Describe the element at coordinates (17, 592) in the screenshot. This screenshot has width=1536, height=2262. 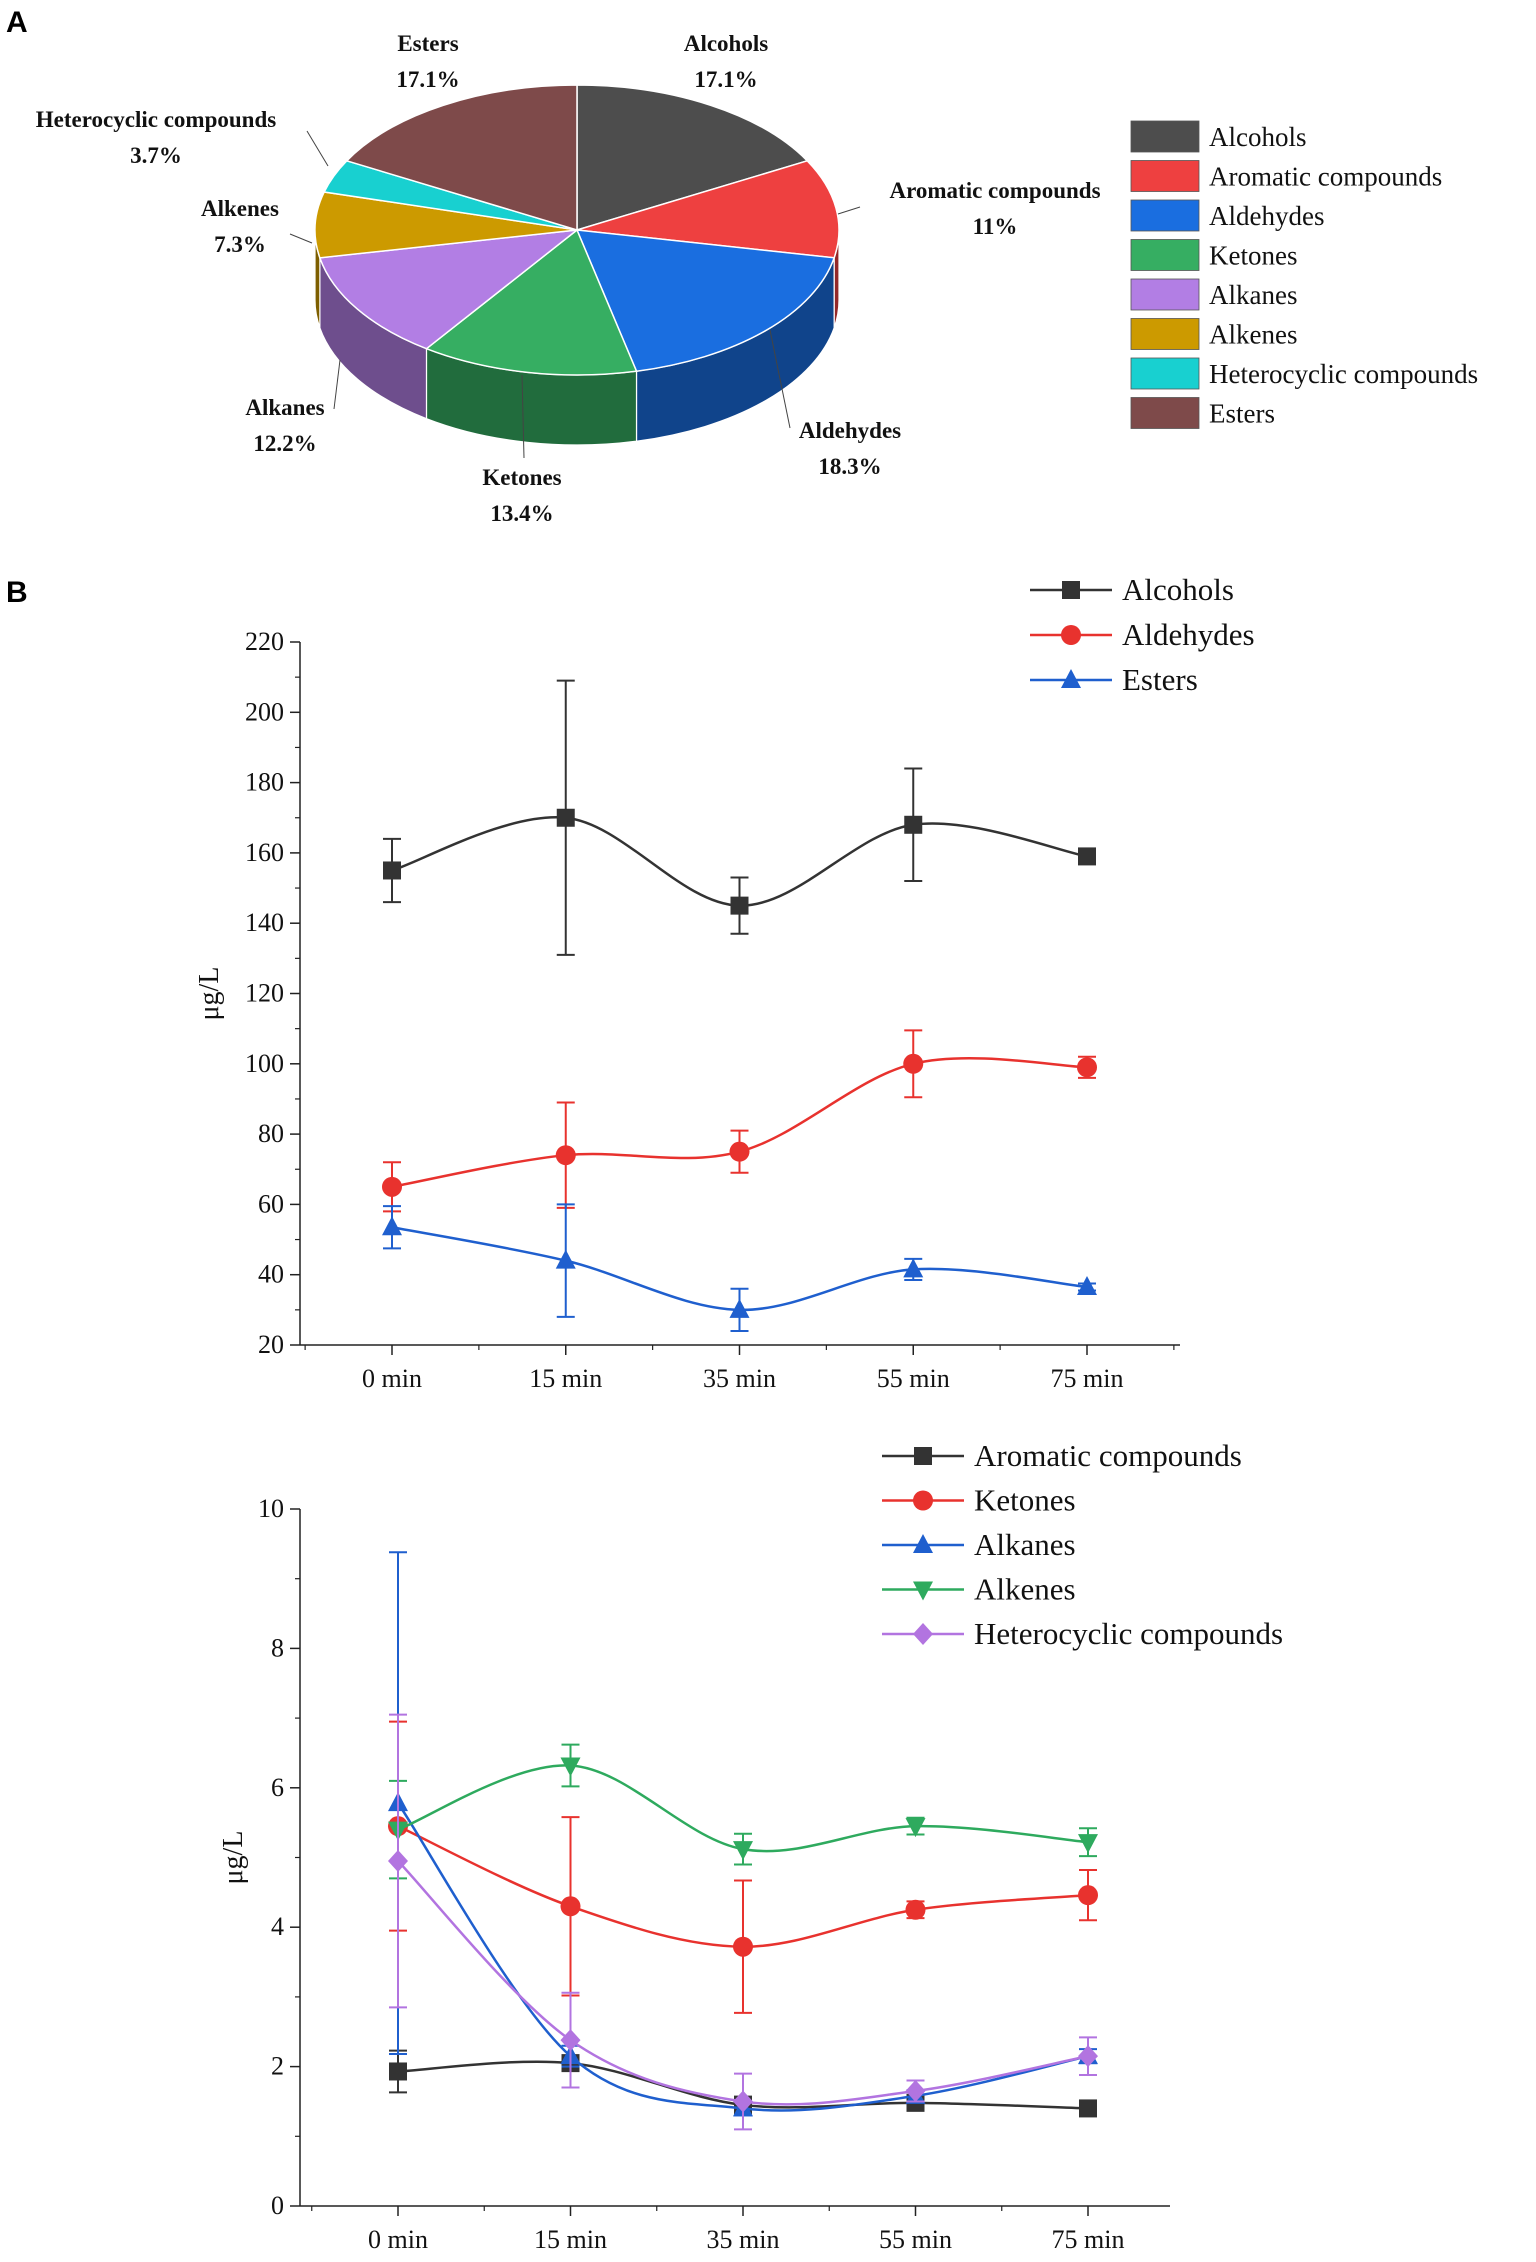
I see `panel-label-b: B` at that location.